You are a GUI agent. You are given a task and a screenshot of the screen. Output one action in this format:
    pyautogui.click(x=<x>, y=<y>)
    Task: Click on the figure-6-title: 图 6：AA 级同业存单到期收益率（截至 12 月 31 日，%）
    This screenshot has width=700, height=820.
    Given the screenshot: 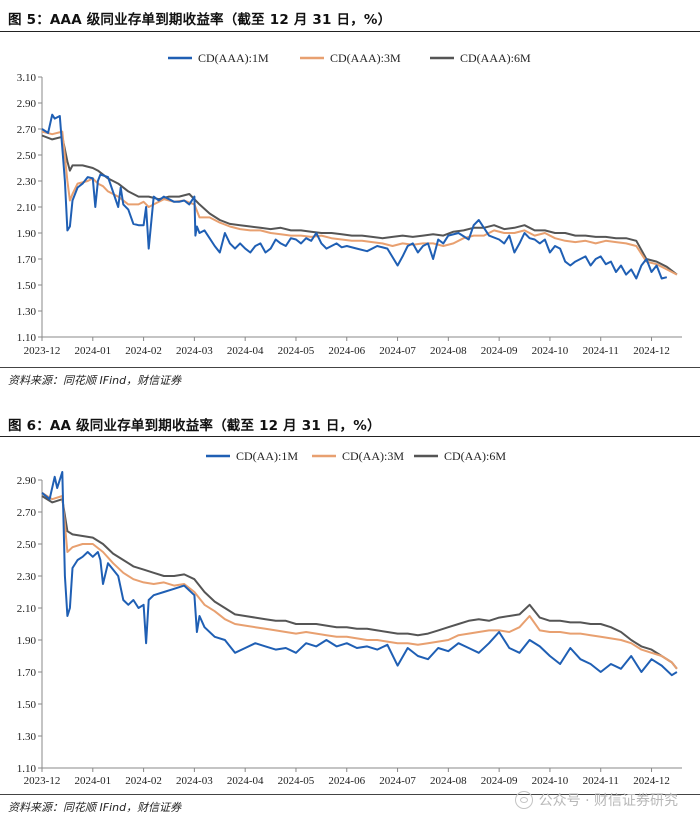 What is the action you would take?
    pyautogui.click(x=194, y=426)
    